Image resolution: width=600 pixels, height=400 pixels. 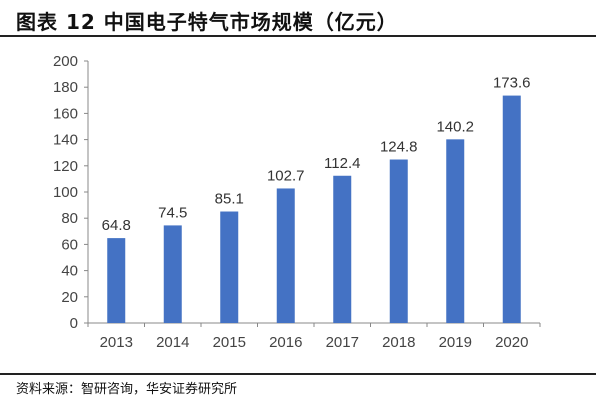 I want to click on bar-2020, so click(x=511, y=209).